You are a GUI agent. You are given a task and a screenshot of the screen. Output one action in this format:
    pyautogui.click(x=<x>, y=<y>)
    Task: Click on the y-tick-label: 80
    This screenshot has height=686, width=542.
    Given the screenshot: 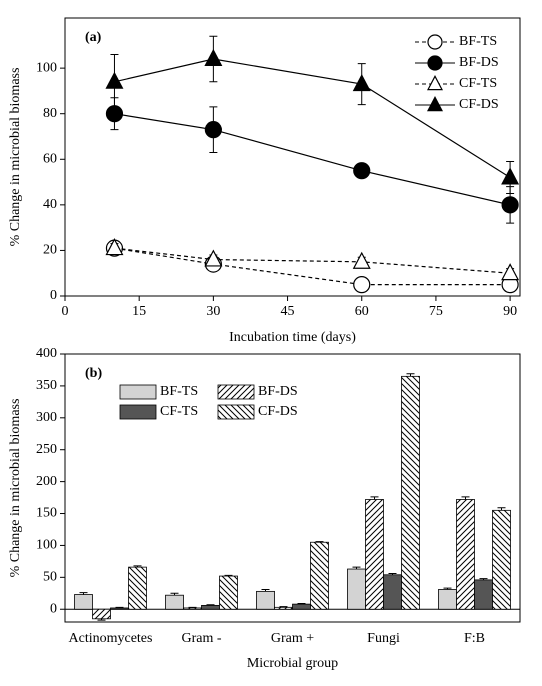 What is the action you would take?
    pyautogui.click(x=50, y=113)
    